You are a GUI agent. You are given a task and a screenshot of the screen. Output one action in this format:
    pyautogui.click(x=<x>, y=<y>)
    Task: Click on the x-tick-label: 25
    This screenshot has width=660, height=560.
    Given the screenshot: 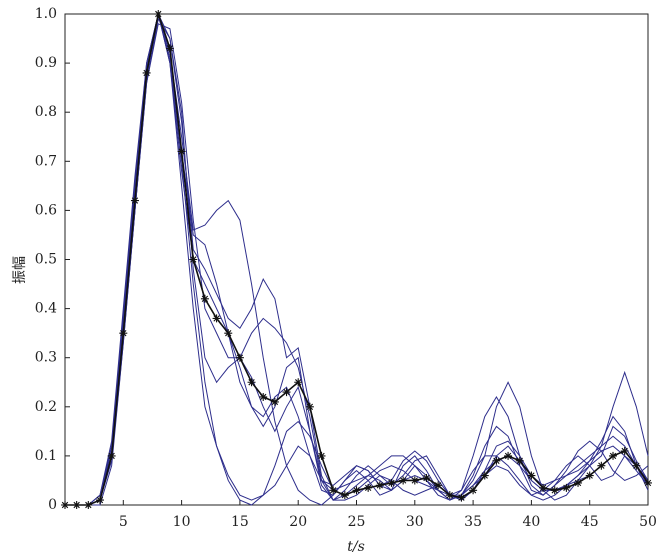 What is the action you would take?
    pyautogui.click(x=357, y=522)
    